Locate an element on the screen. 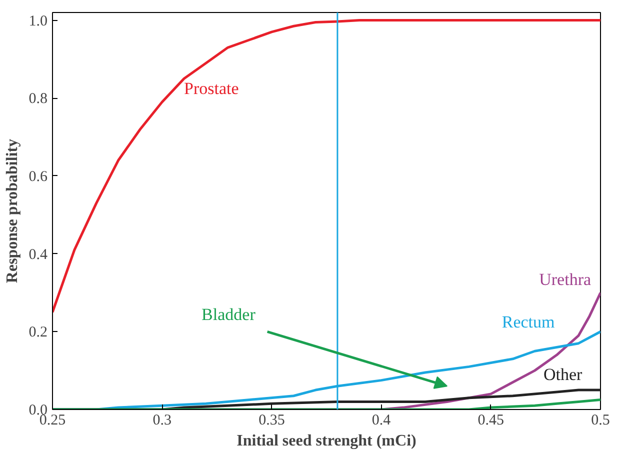  series-label: Rectum is located at coordinates (528, 322).